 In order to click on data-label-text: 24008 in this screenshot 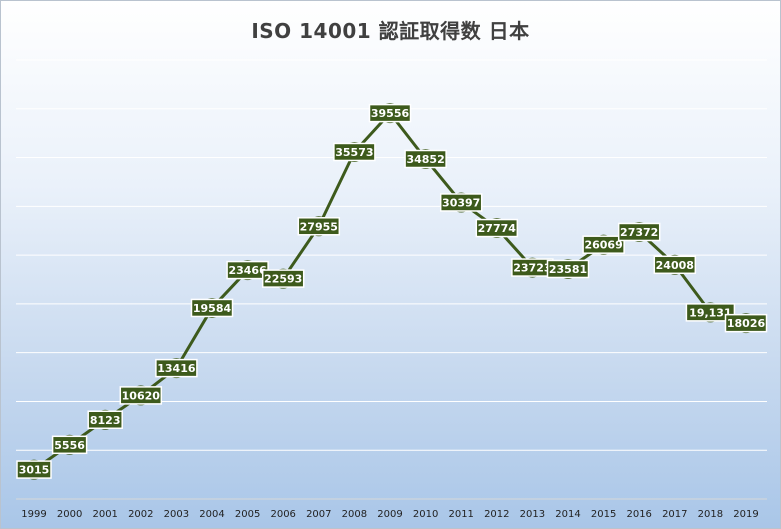, I will do `click(675, 265)`.